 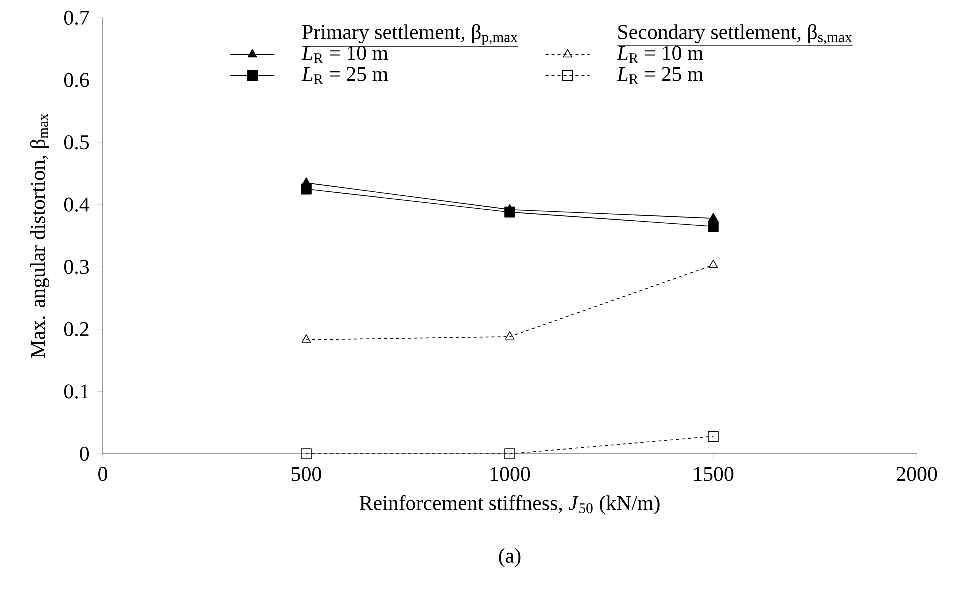 What do you see at coordinates (917, 474) in the screenshot?
I see `x-tick-label: 2000` at bounding box center [917, 474].